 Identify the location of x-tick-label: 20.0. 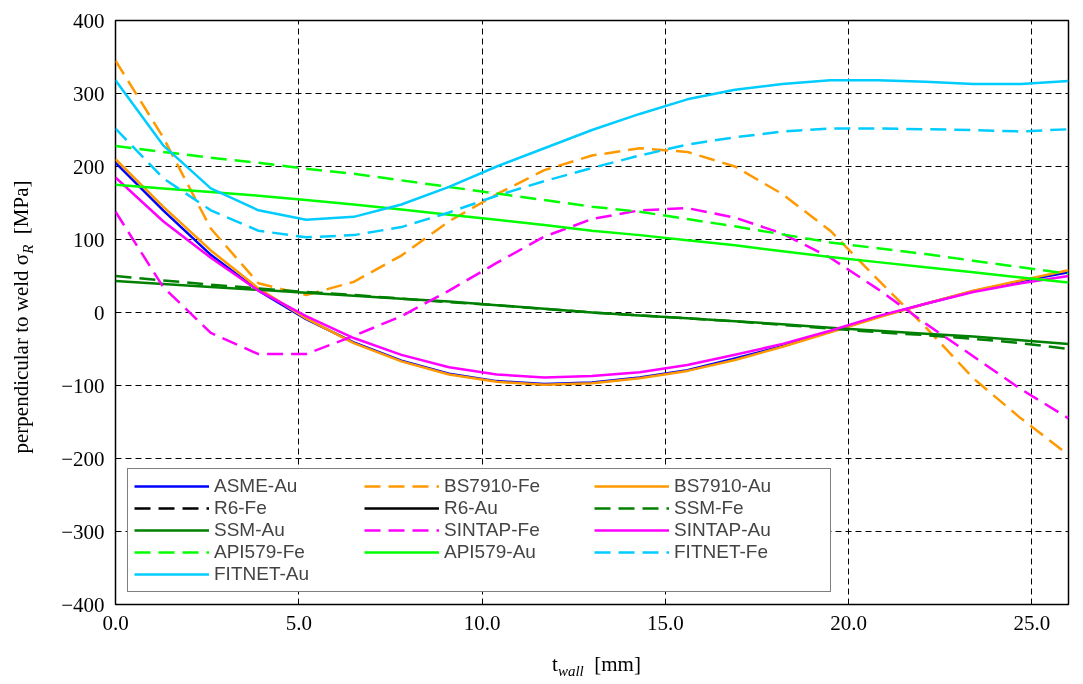
(848, 622).